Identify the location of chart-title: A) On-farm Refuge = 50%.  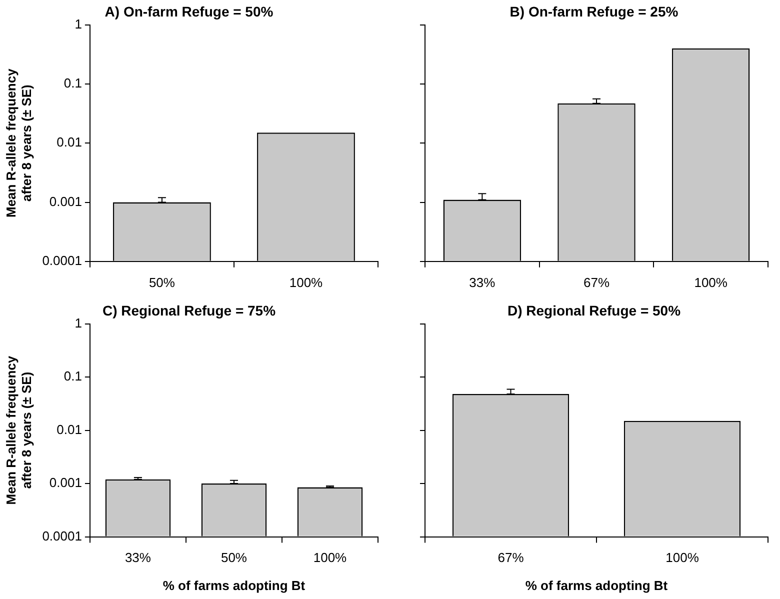
(189, 11).